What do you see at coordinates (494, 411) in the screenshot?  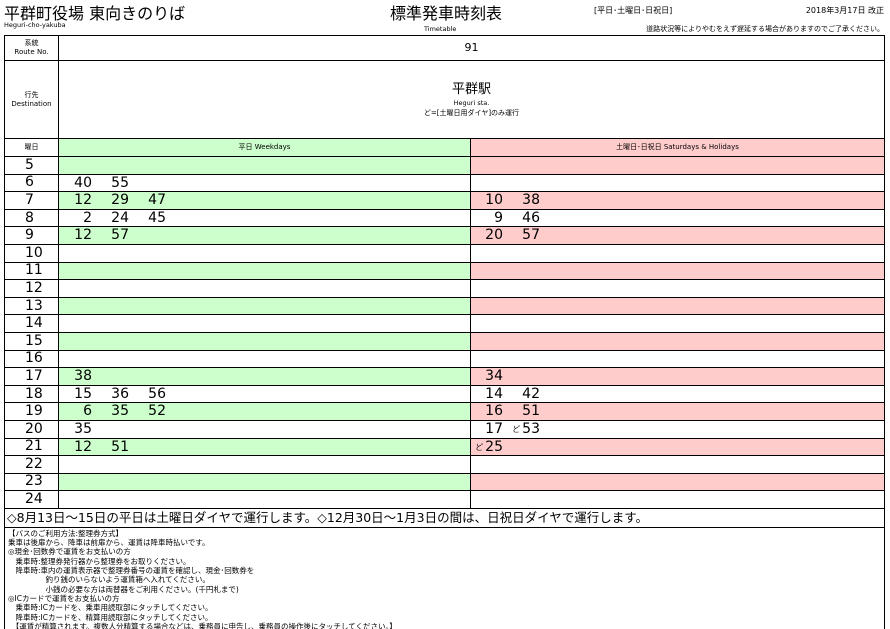 I see `departure-minute: 16` at bounding box center [494, 411].